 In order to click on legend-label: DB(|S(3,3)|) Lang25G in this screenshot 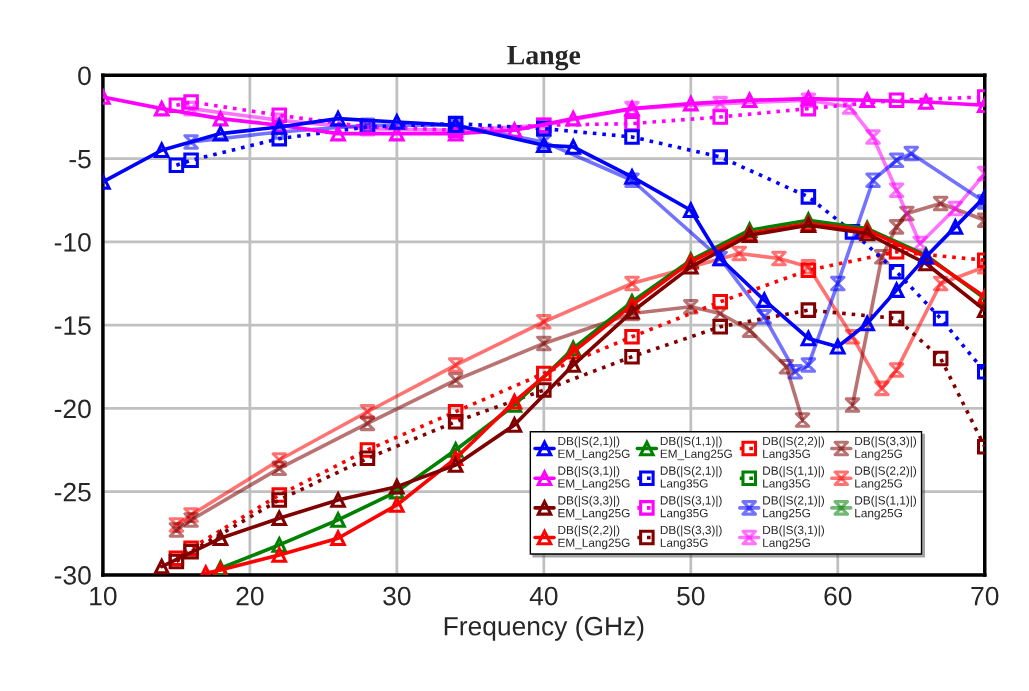, I will do `click(886, 448)`.